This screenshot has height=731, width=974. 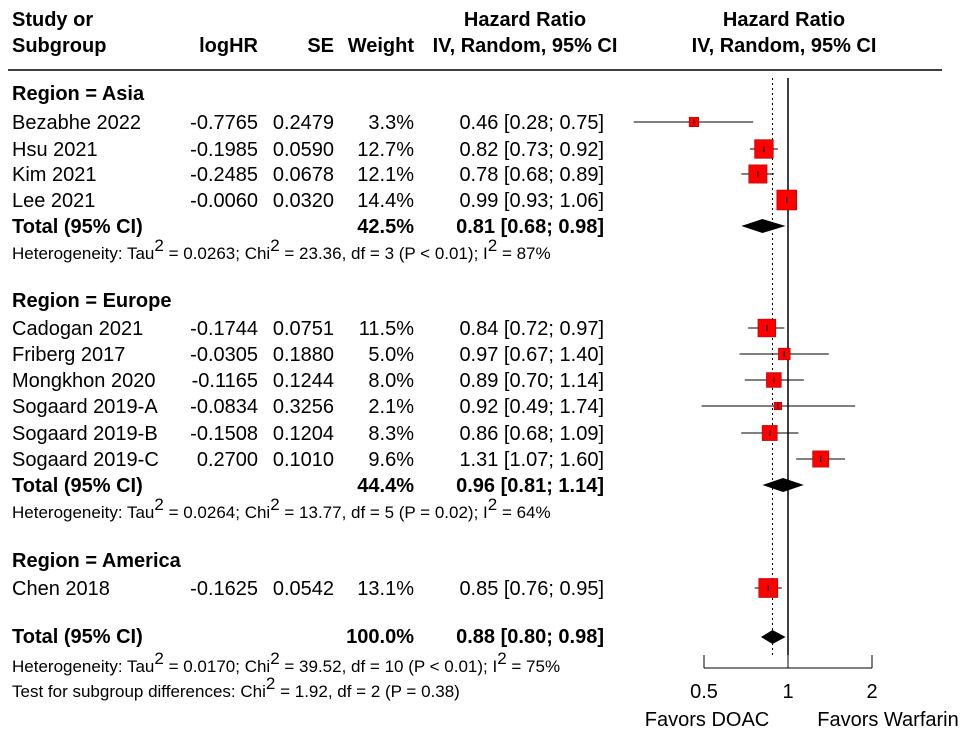 What do you see at coordinates (224, 175) in the screenshot?
I see `study-loghr: -0.2485` at bounding box center [224, 175].